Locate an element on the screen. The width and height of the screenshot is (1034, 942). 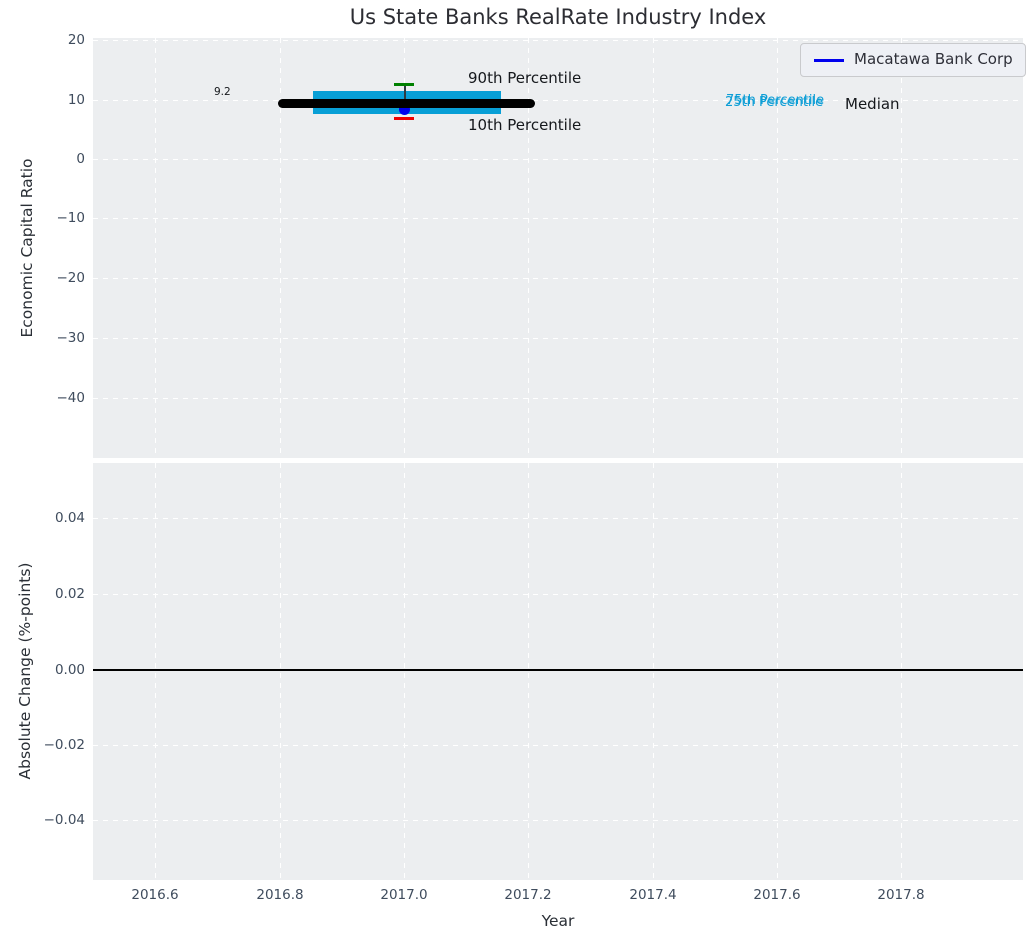
legend: Macatawa Bank Corp is located at coordinates (913, 60).